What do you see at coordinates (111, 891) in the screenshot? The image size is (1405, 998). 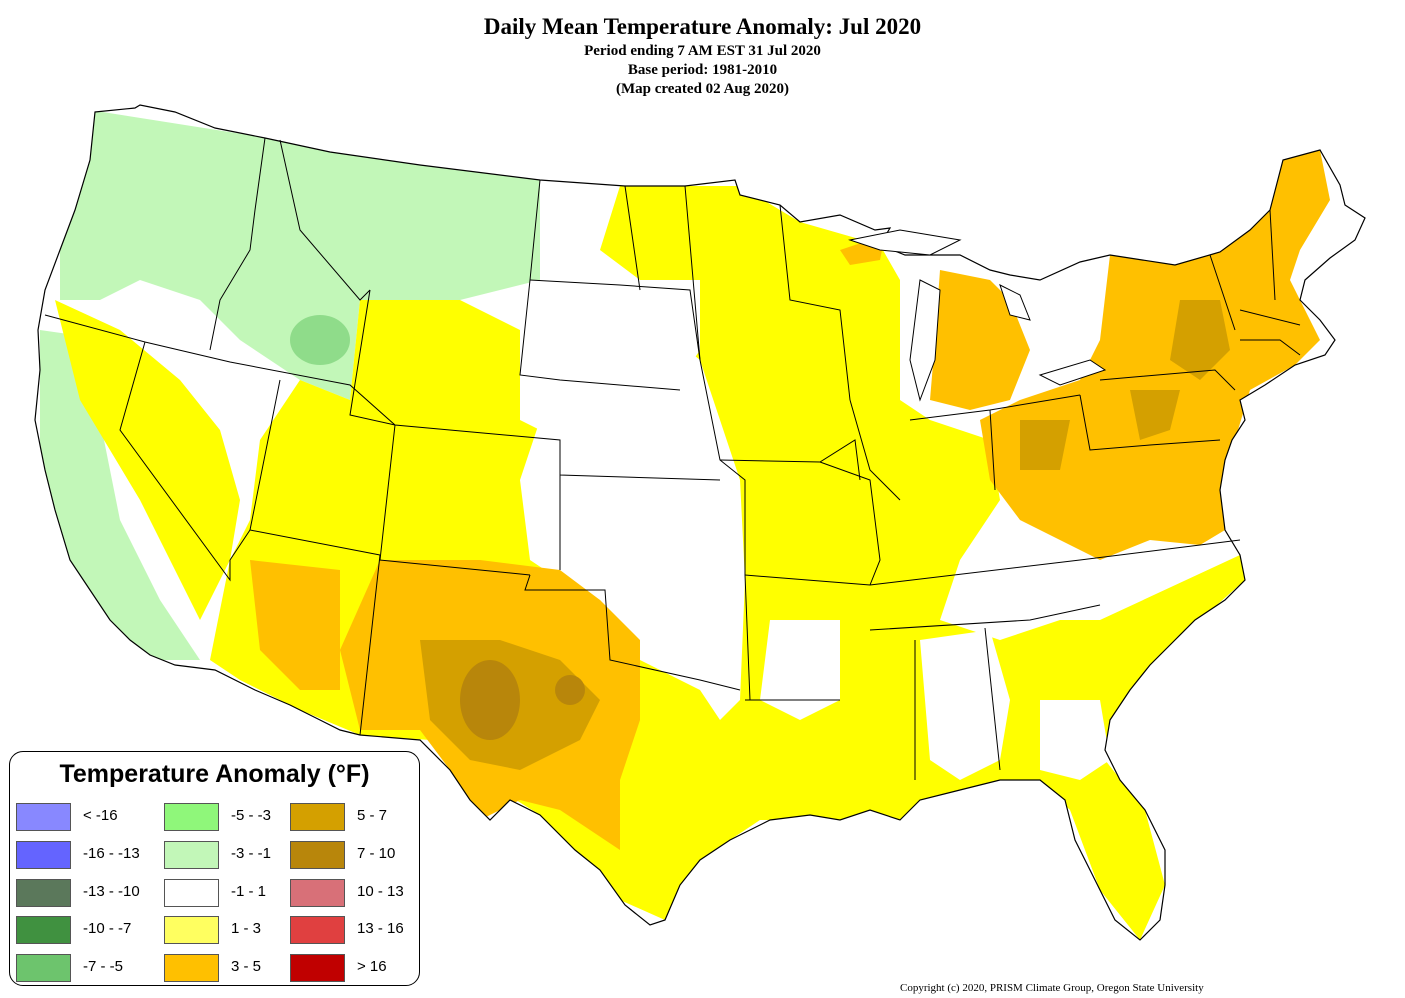 I see `legend-label: -13 - -10` at bounding box center [111, 891].